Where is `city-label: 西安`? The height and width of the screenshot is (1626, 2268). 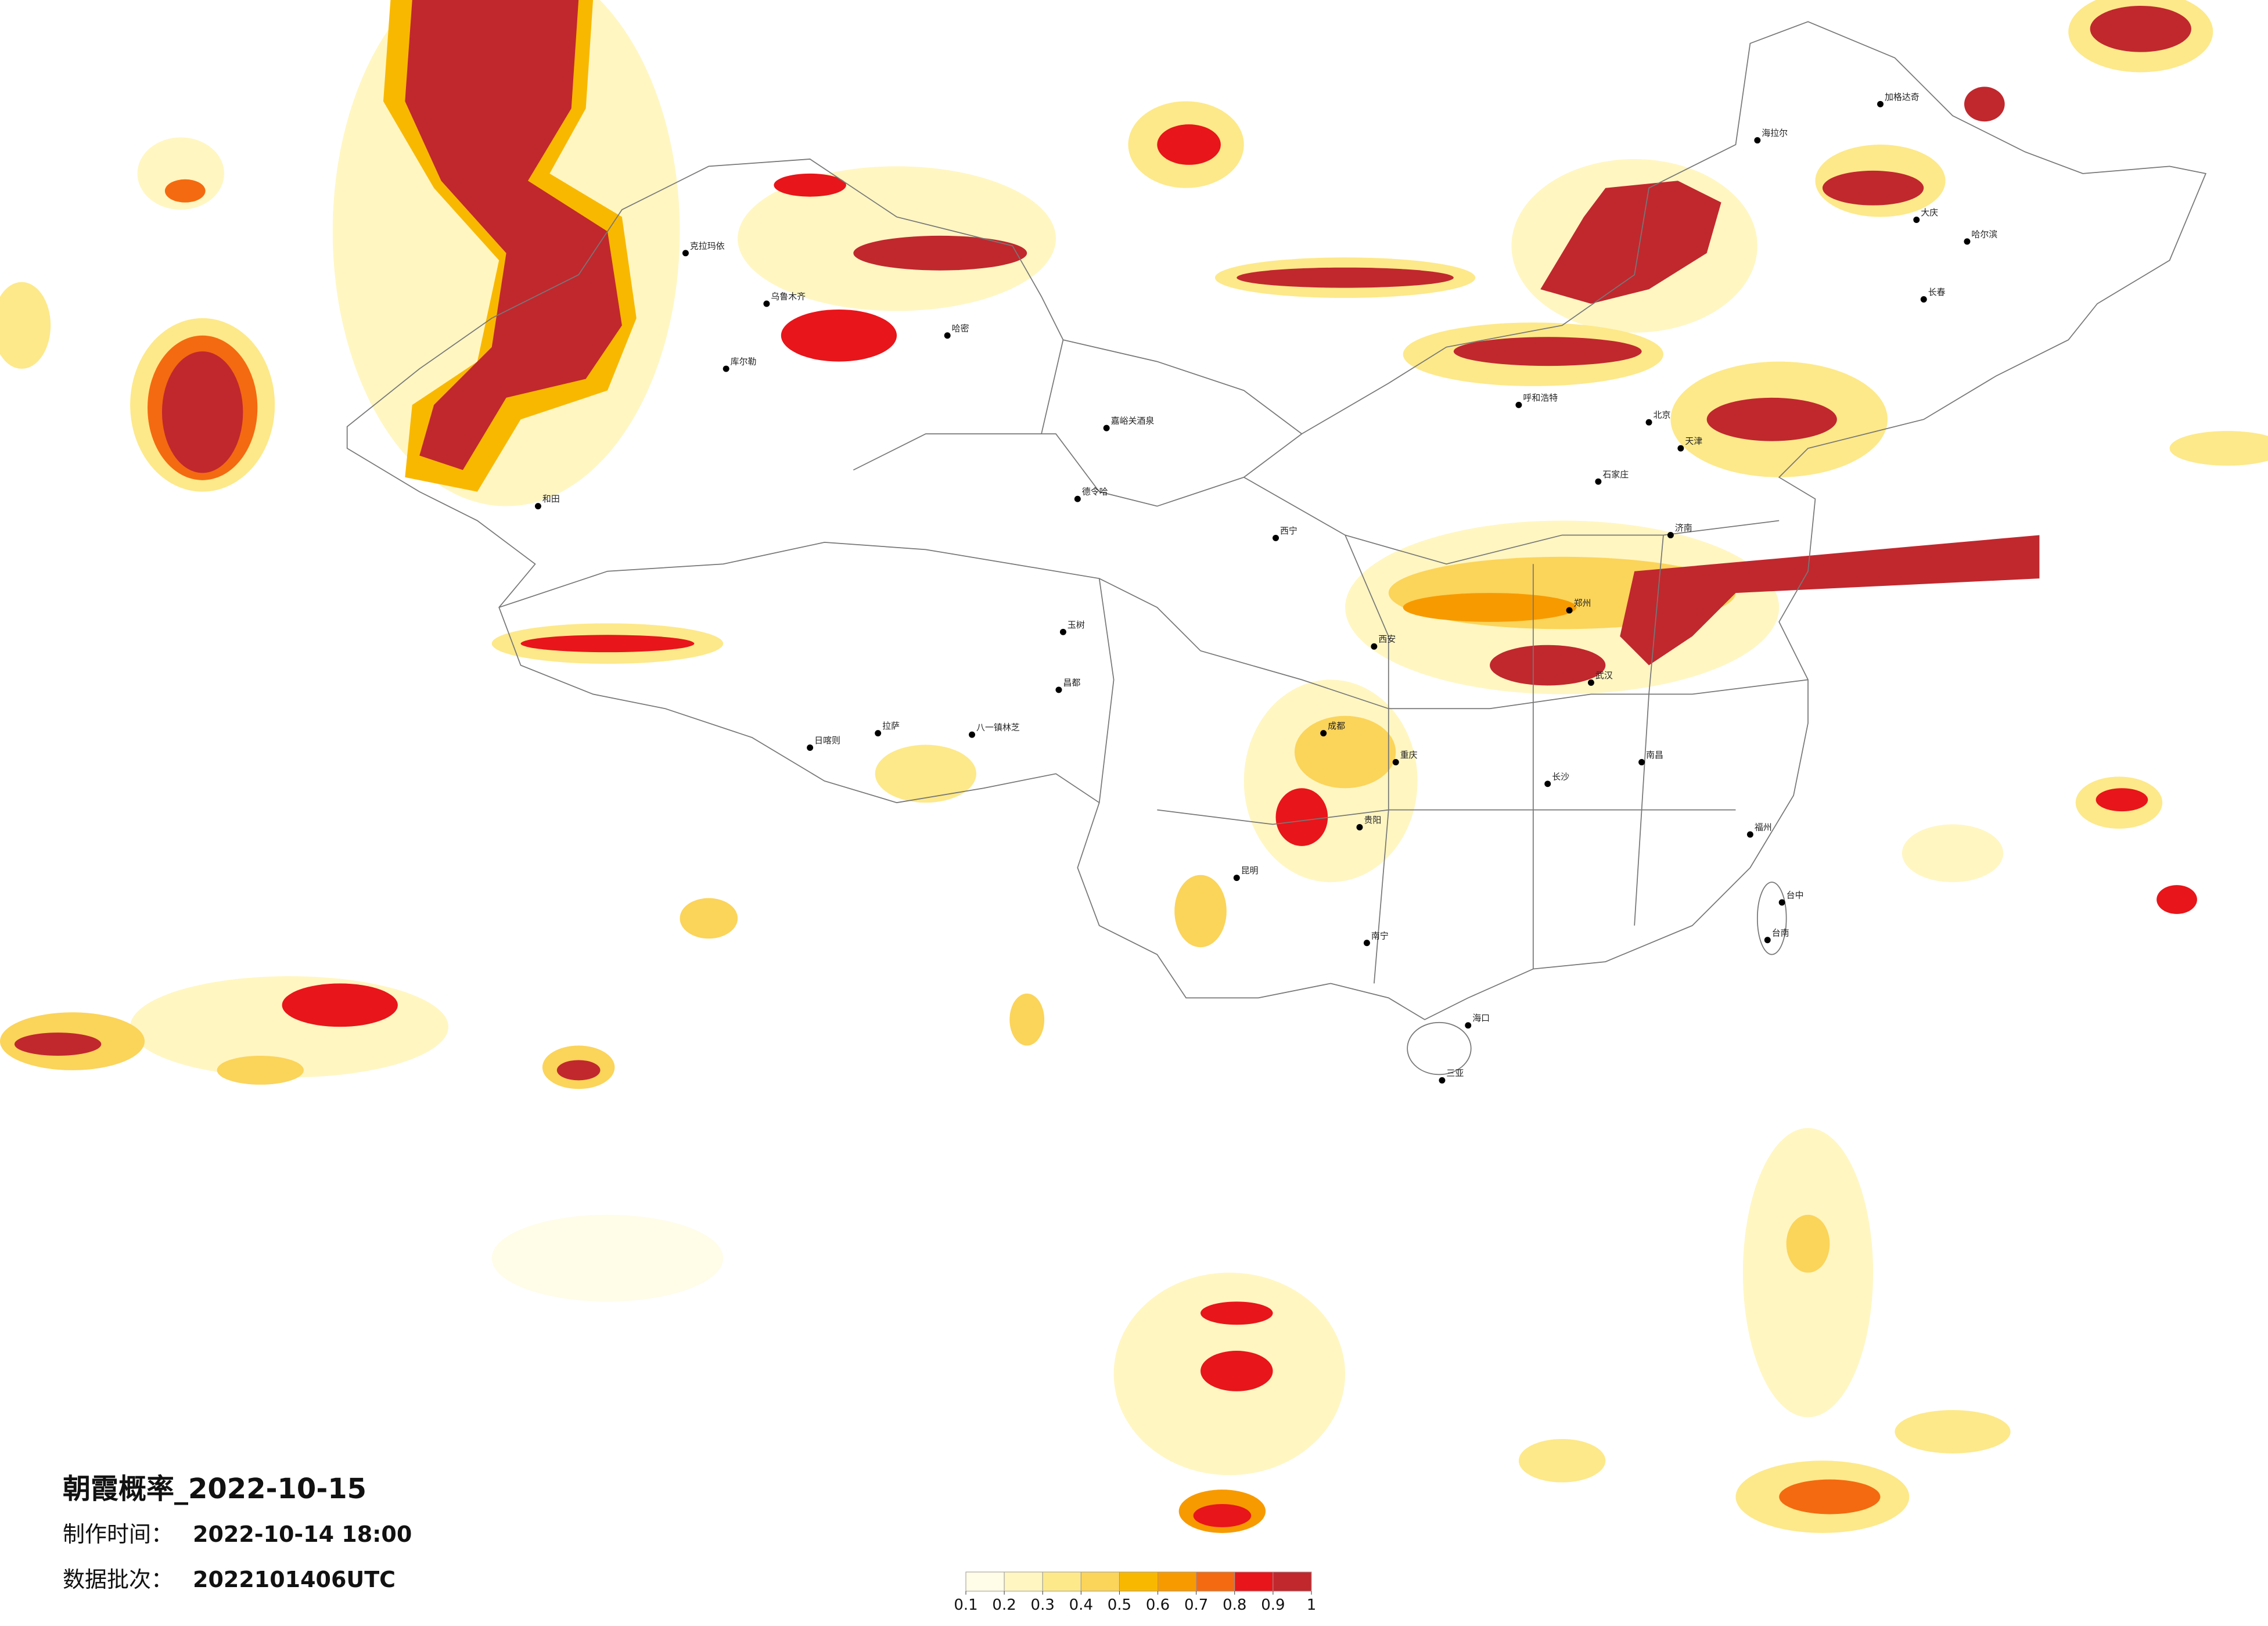 city-label: 西安 is located at coordinates (1387, 639).